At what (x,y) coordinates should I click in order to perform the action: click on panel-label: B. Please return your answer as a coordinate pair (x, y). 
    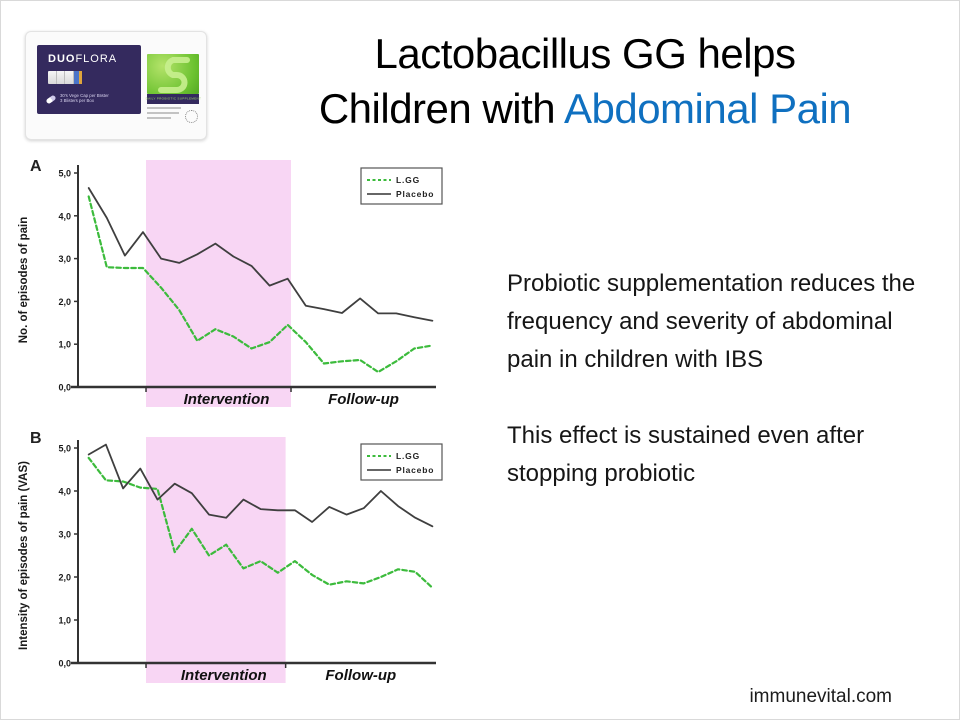
    Looking at the image, I should click on (36, 438).